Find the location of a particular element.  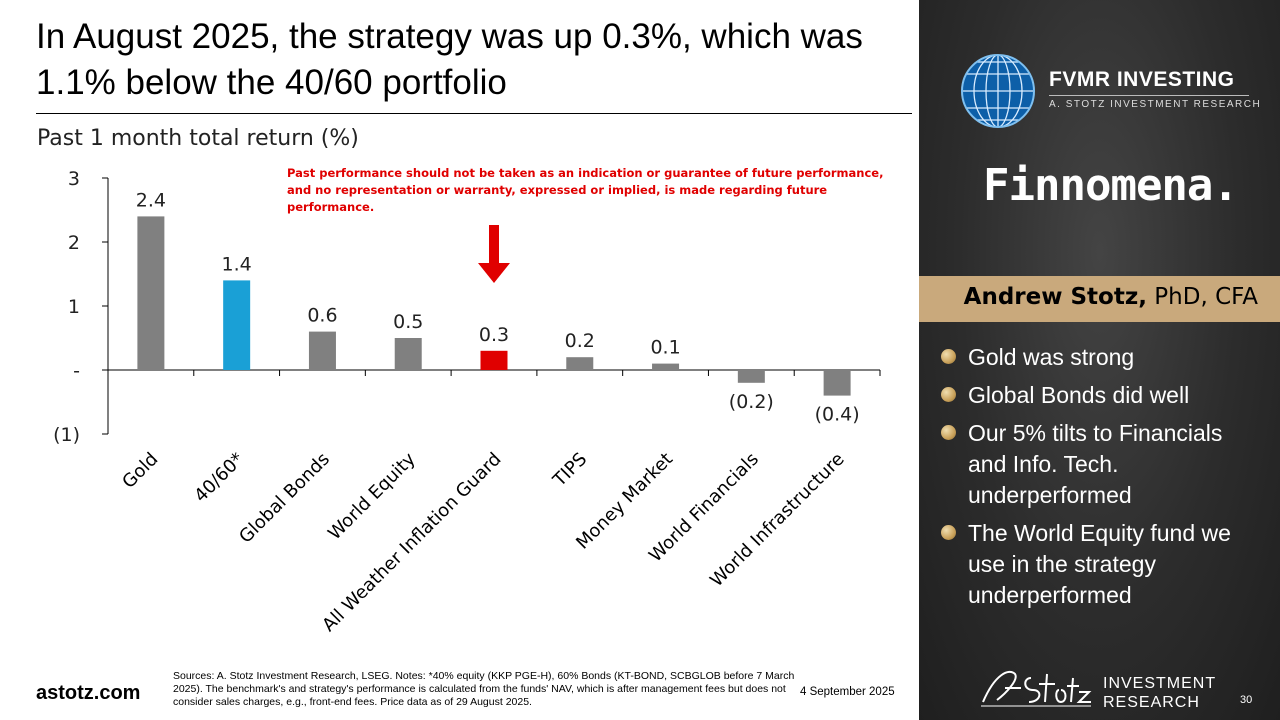

page-number: 30 is located at coordinates (1246, 700).